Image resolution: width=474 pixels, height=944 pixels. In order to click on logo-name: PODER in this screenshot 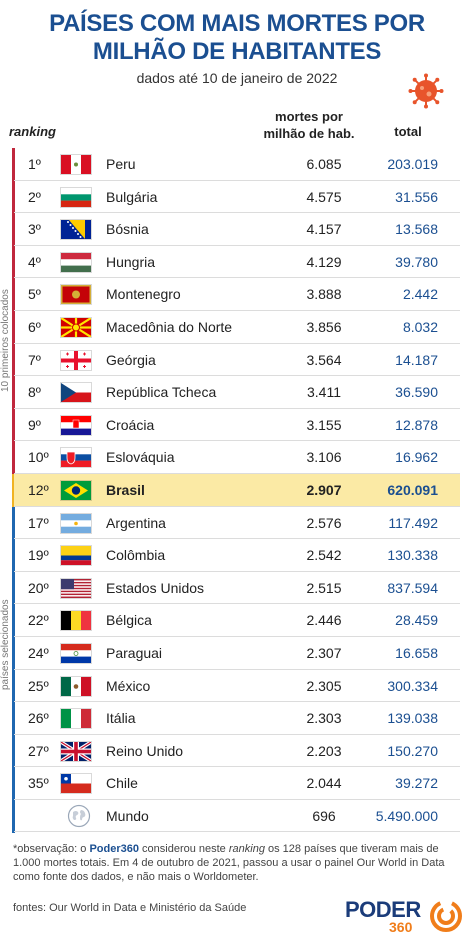, I will do `click(383, 909)`.